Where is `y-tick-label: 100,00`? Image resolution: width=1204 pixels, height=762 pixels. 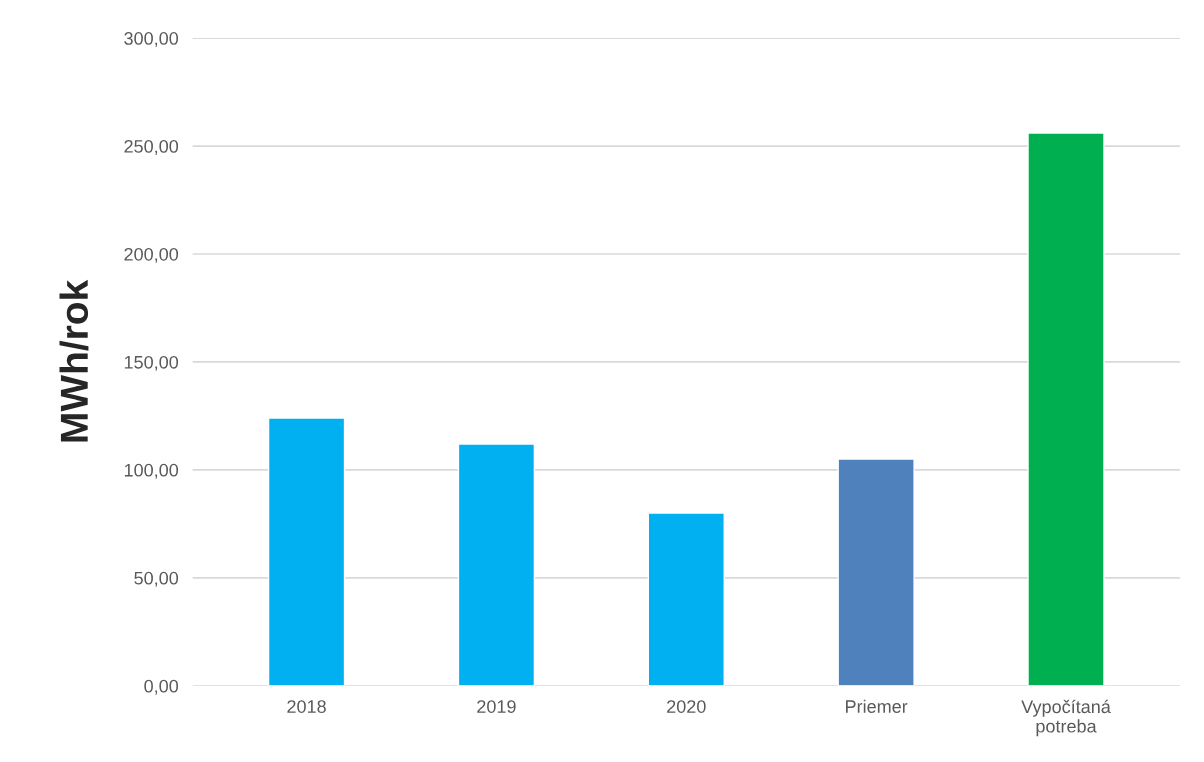 y-tick-label: 100,00 is located at coordinates (151, 471).